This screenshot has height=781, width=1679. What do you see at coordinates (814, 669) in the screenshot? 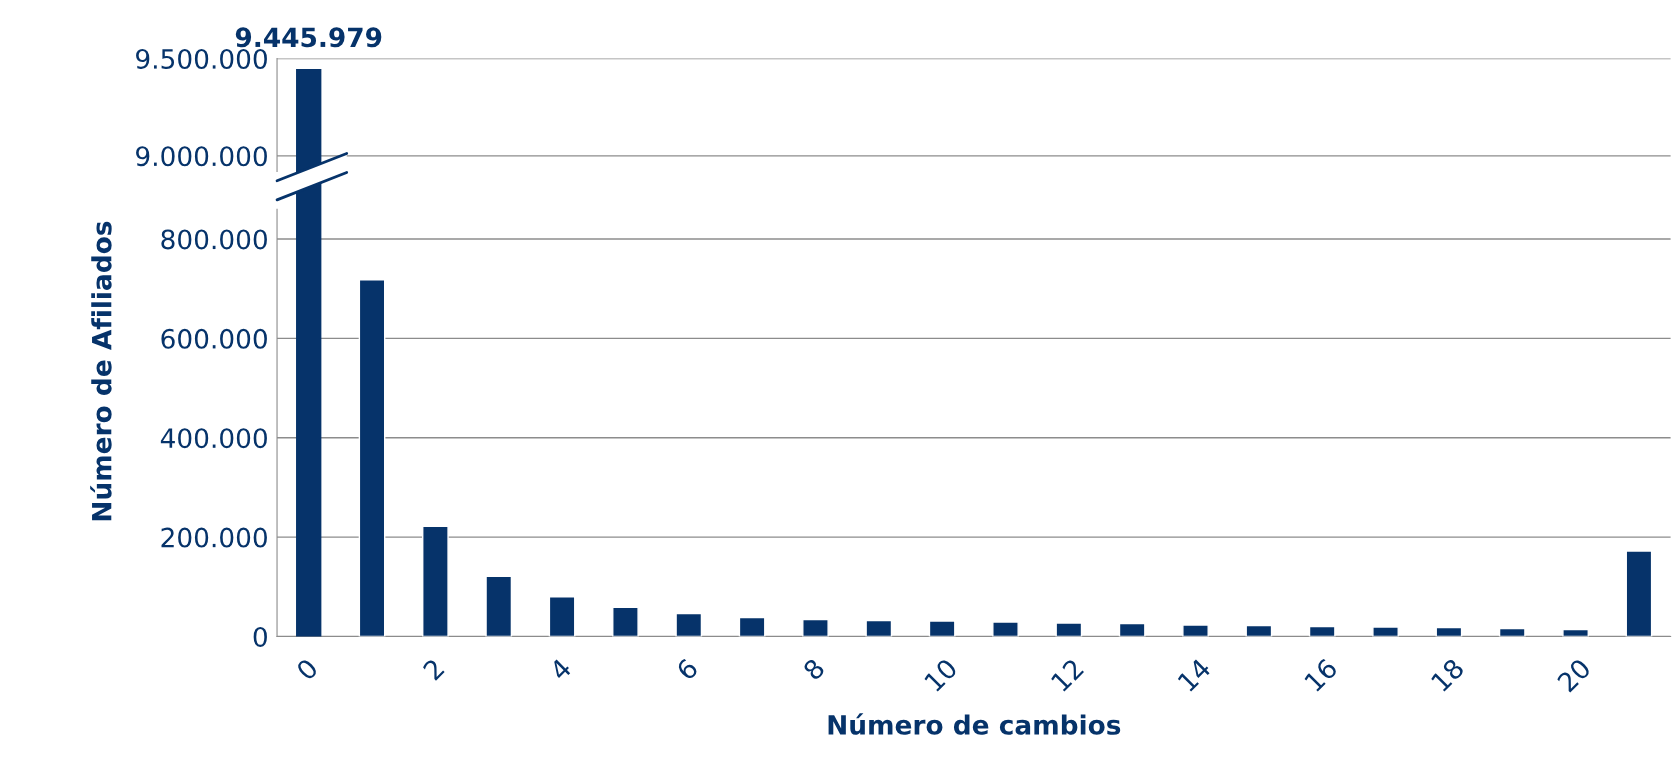
I see `x-tick-label: 8` at bounding box center [814, 669].